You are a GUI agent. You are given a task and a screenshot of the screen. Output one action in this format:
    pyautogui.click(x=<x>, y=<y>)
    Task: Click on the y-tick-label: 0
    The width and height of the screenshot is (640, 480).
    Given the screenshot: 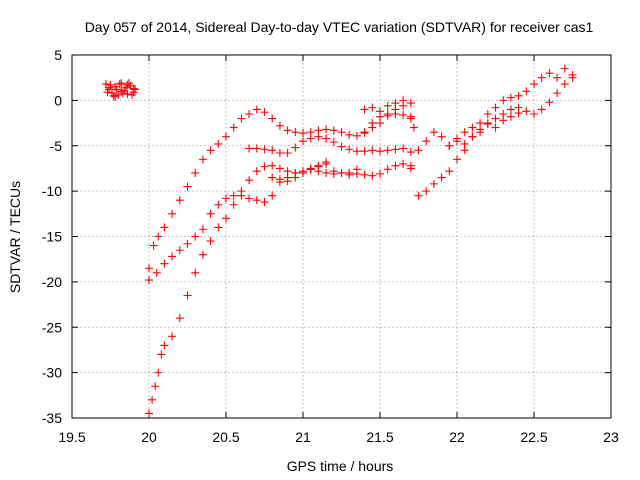 What is the action you would take?
    pyautogui.click(x=58, y=100)
    